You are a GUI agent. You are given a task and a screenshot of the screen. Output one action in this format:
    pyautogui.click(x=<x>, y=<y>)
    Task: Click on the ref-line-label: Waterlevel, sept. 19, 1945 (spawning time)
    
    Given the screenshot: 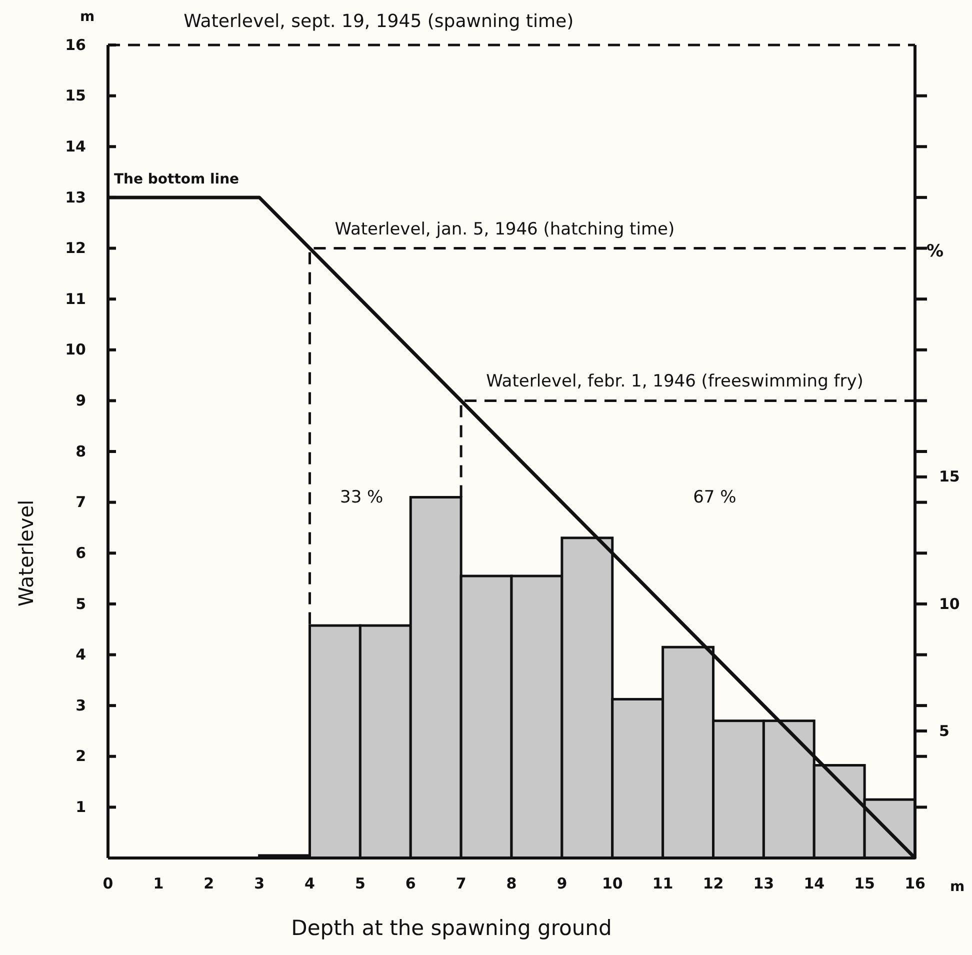 What is the action you would take?
    pyautogui.click(x=379, y=21)
    